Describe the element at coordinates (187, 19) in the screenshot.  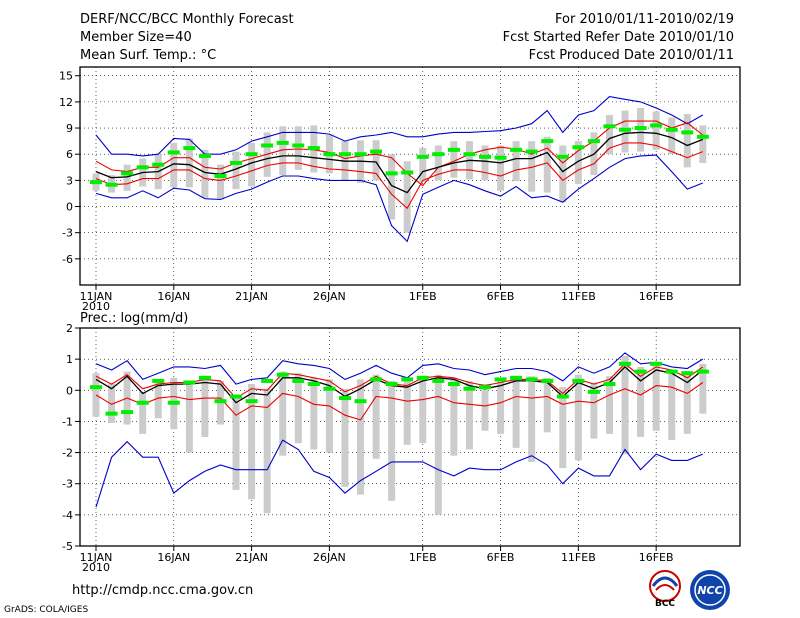
I see `chart-title: DERF/NCC/BCC Monthly Forecast` at that location.